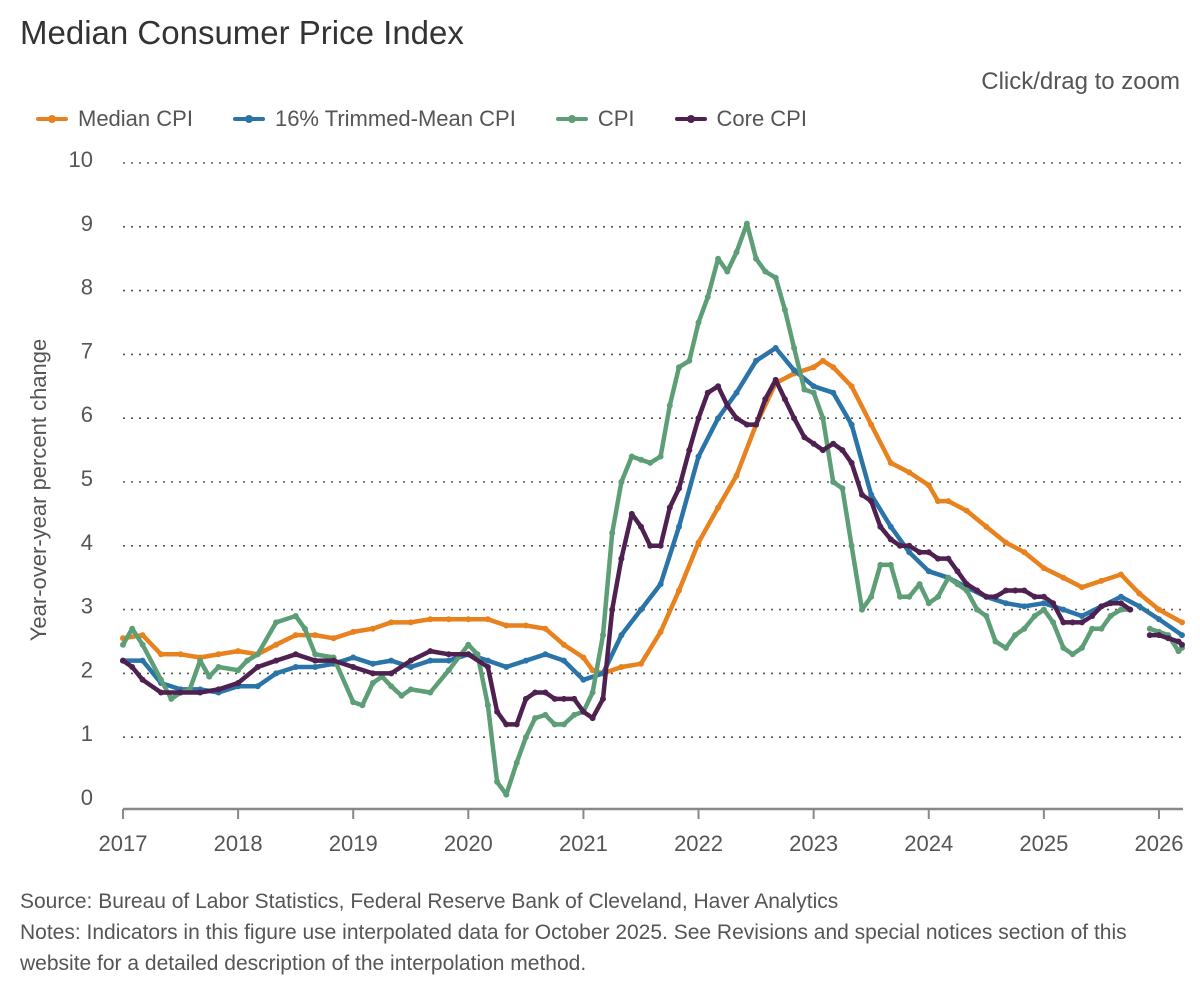 The width and height of the screenshot is (1200, 1000). What do you see at coordinates (595, 119) in the screenshot?
I see `legend-item-cpi: CPI` at bounding box center [595, 119].